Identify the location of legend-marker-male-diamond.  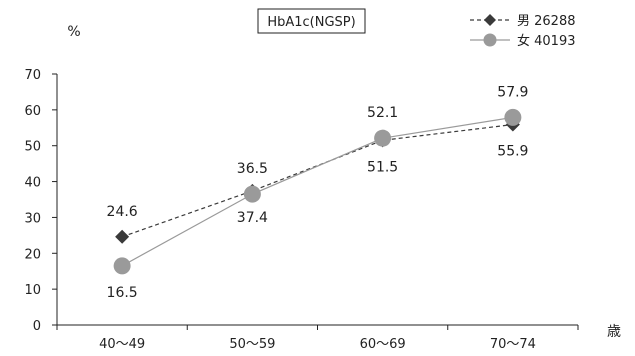
(490, 20).